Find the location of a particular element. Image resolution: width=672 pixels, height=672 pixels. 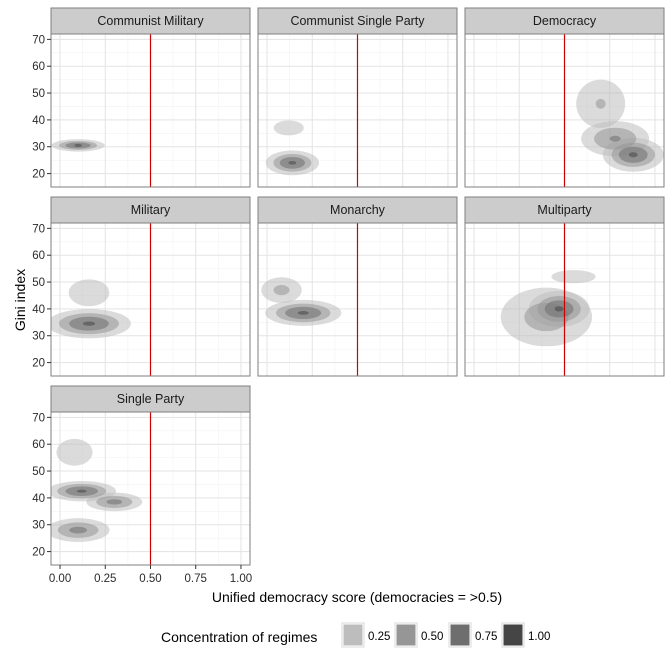

facet-strip-label: Single Party is located at coordinates (151, 399).